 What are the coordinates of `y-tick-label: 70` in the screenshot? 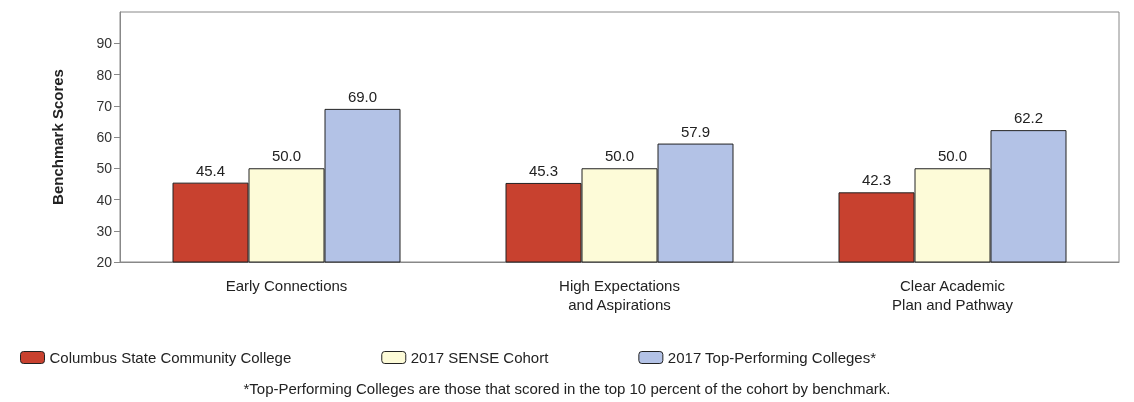 It's located at (104, 105).